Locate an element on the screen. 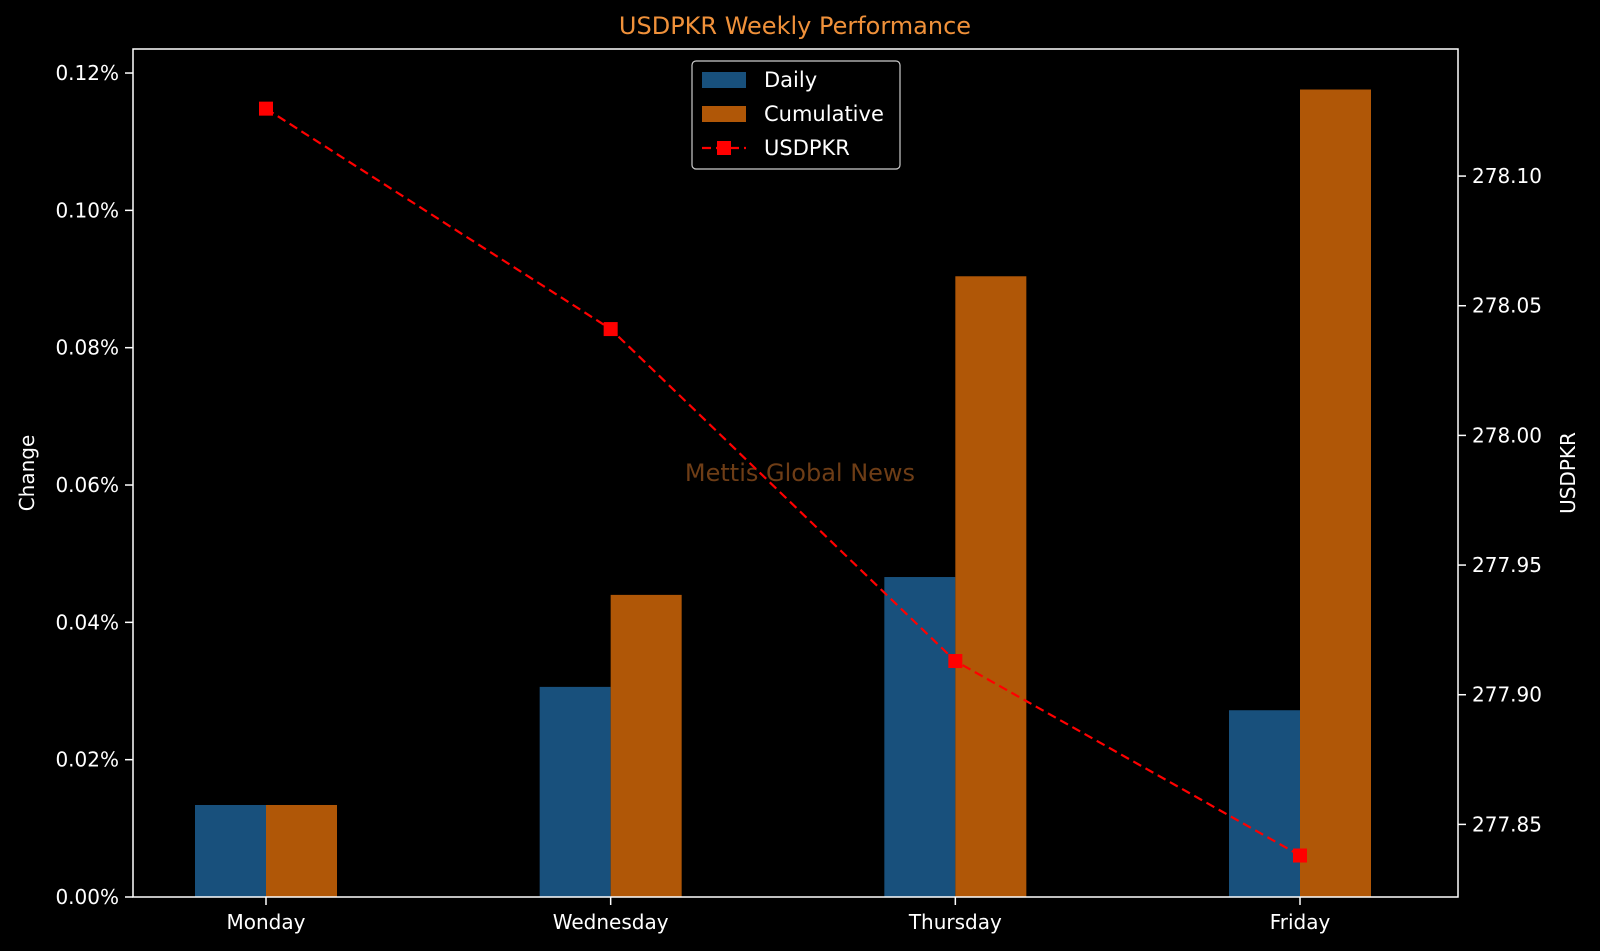 The height and width of the screenshot is (951, 1600). y-tick-label-left: 0.10% is located at coordinates (87, 210).